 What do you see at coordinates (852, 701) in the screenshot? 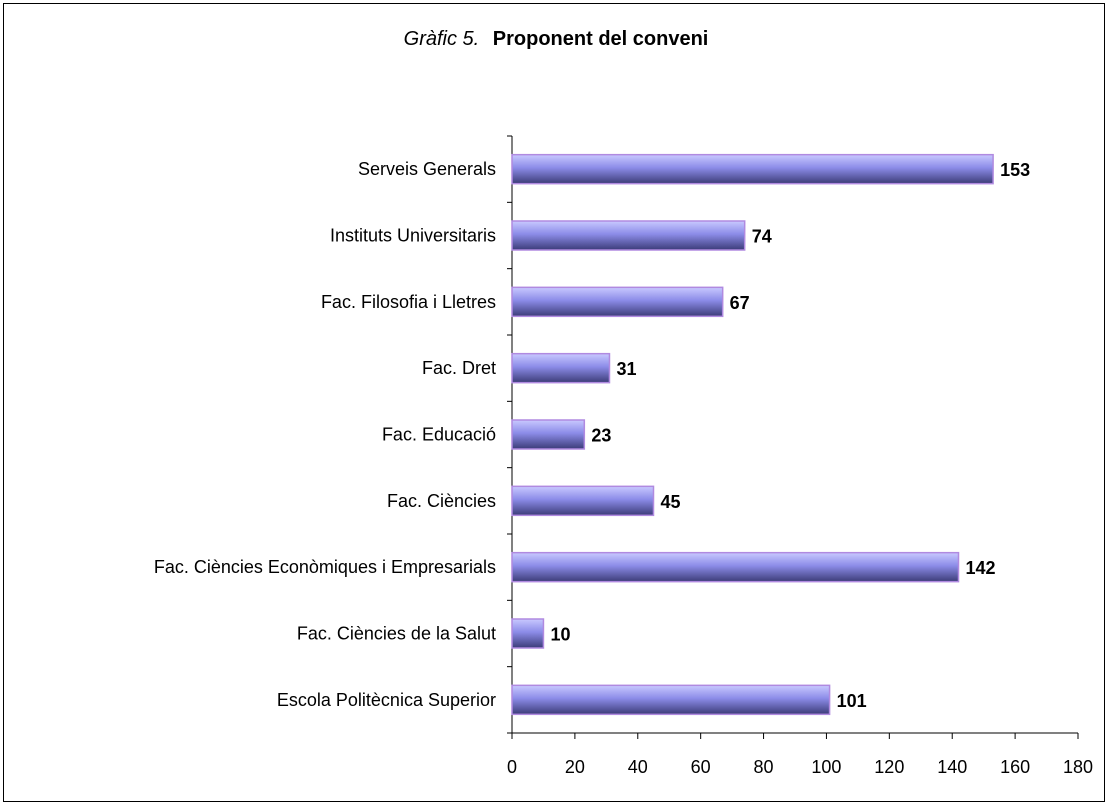
I see `data-label: 101` at bounding box center [852, 701].